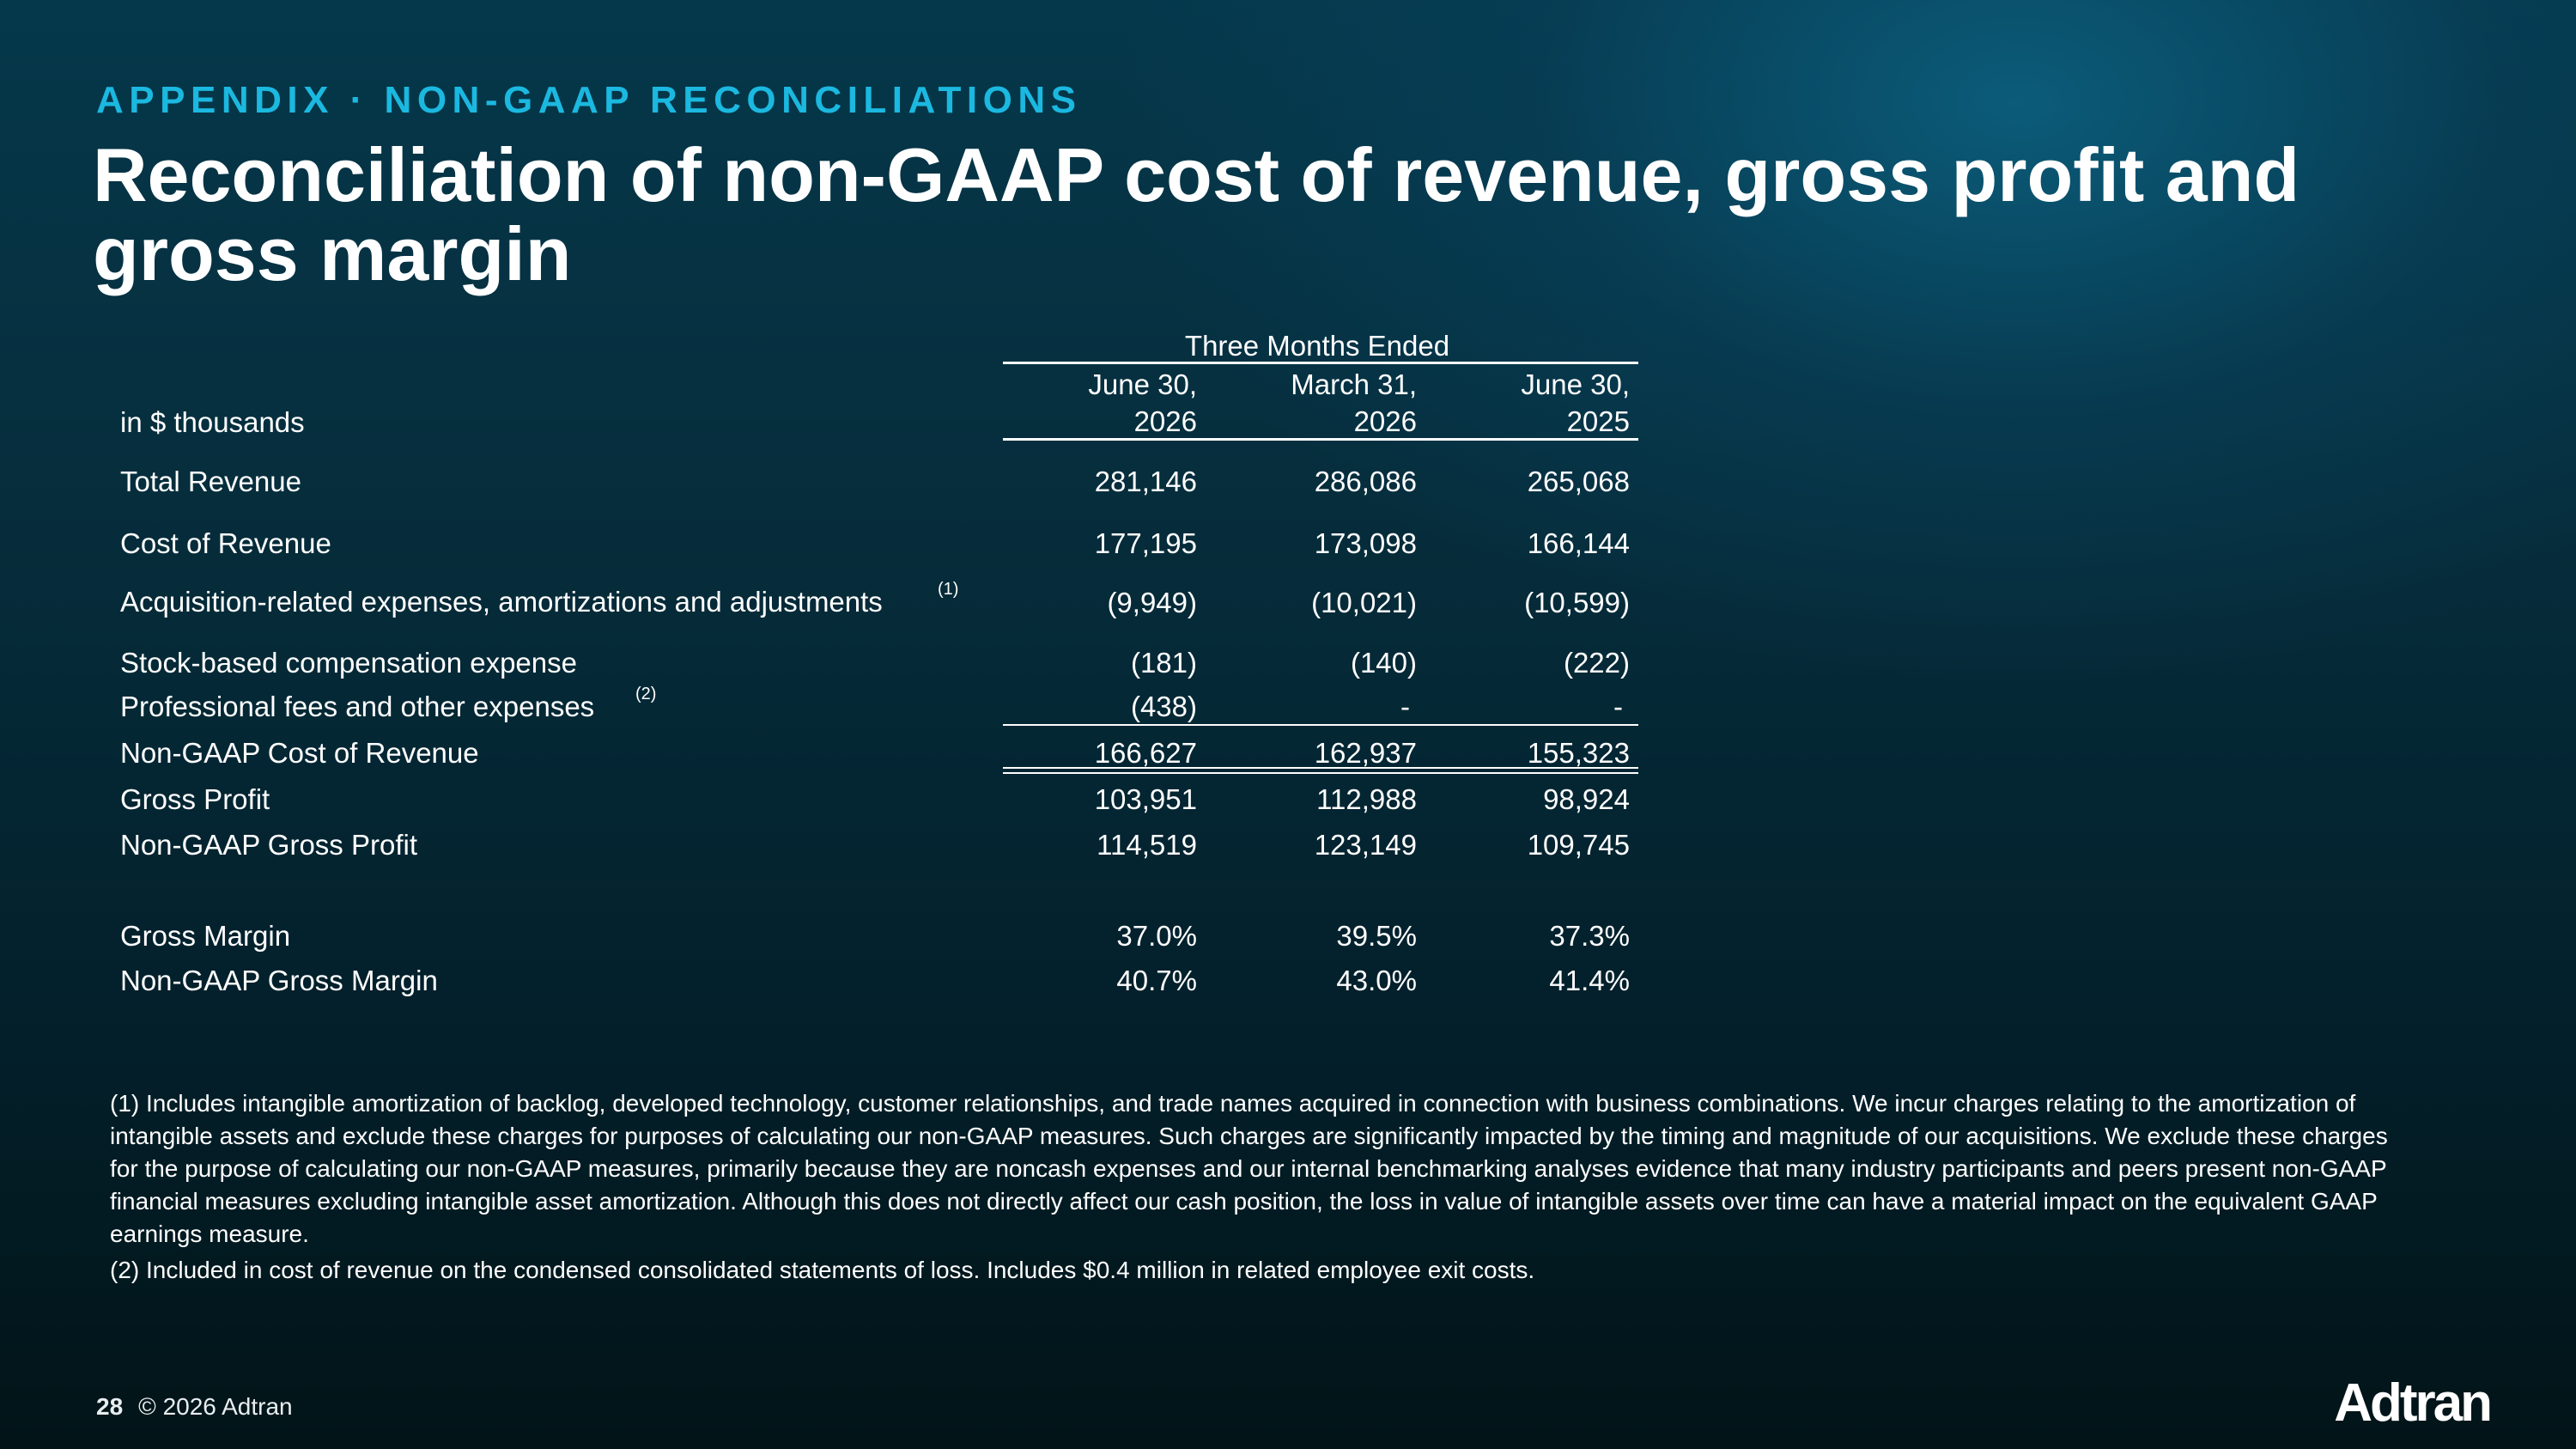 The image size is (2576, 1449). What do you see at coordinates (1320, 363) in the screenshot?
I see `group-header-rule` at bounding box center [1320, 363].